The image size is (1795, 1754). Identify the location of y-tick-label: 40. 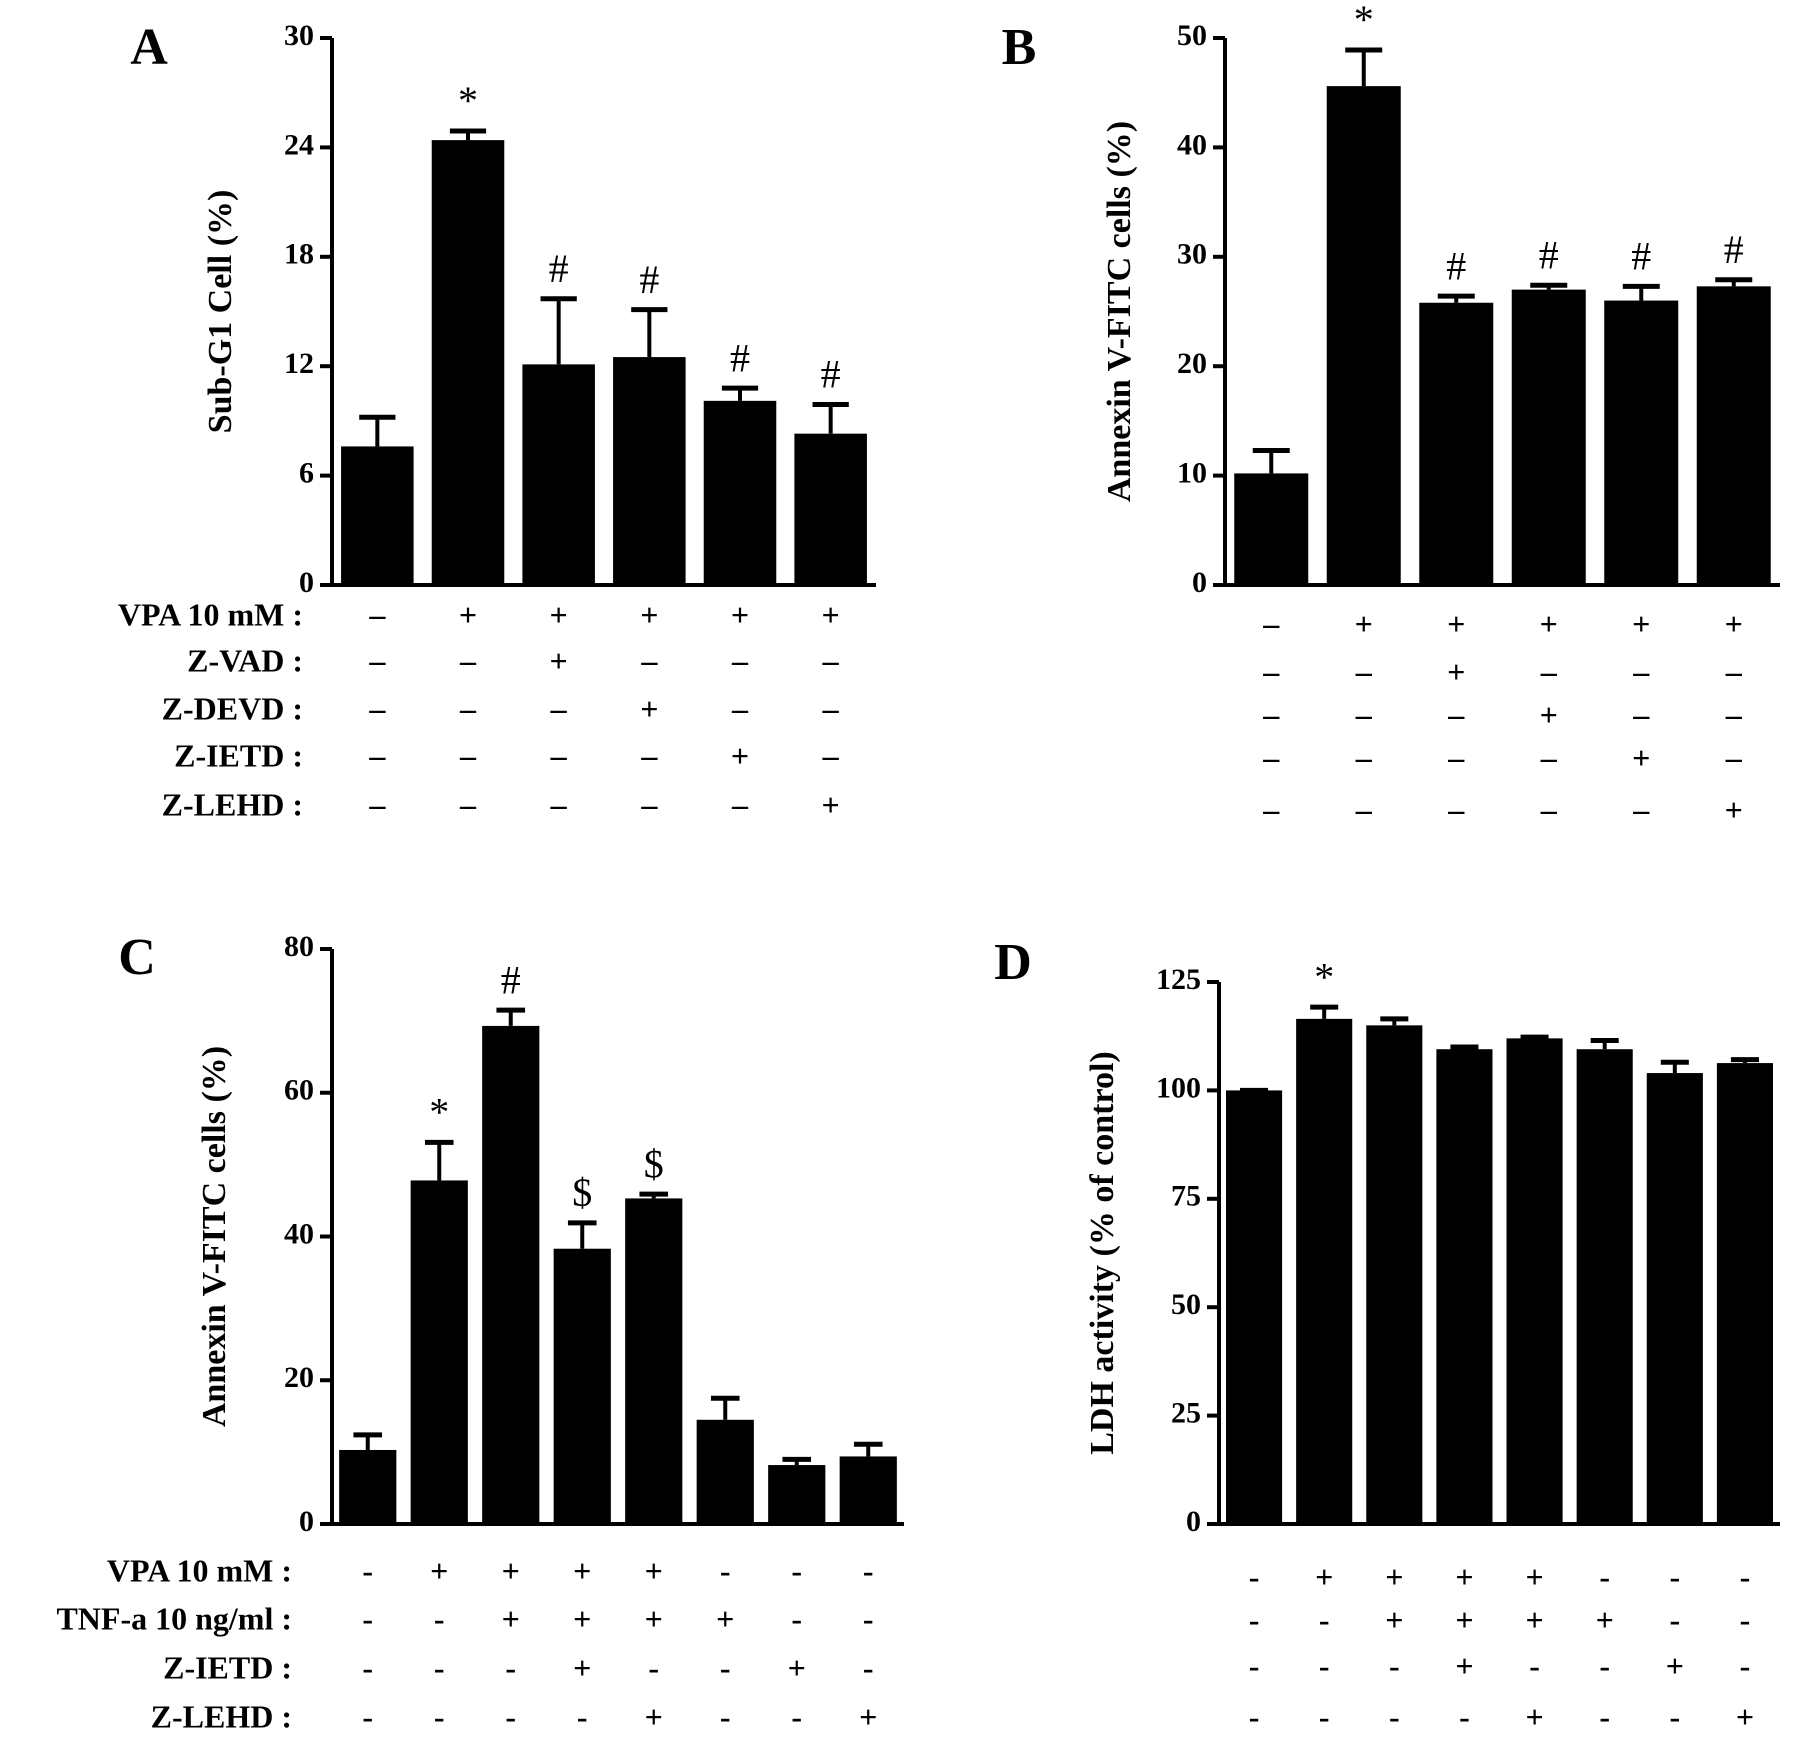
(1192, 144).